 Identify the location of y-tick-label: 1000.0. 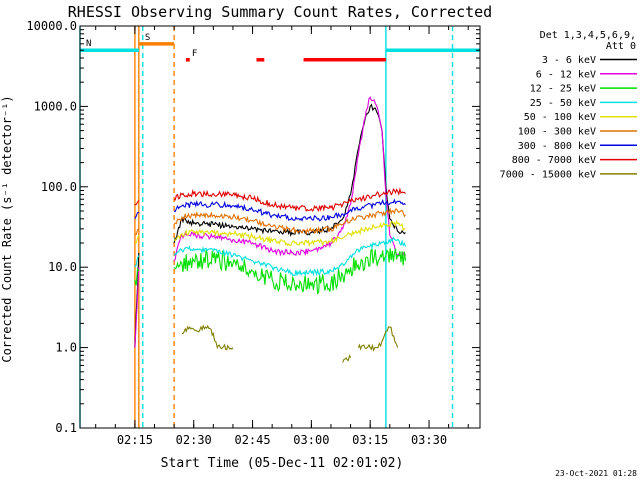
(55, 106).